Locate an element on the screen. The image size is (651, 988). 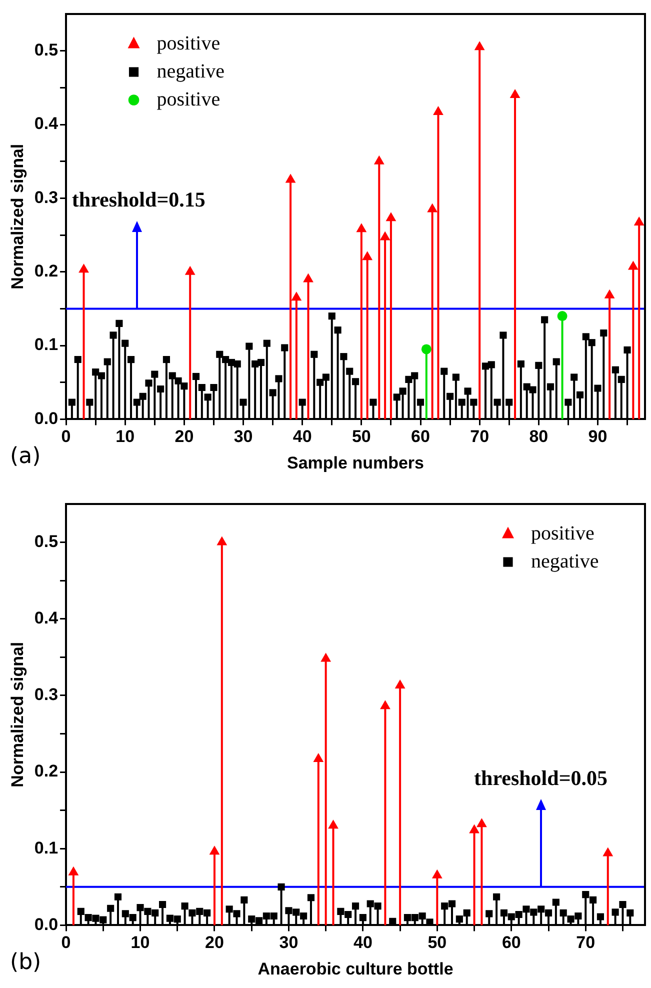
x-tick-label: 80 is located at coordinates (538, 436).